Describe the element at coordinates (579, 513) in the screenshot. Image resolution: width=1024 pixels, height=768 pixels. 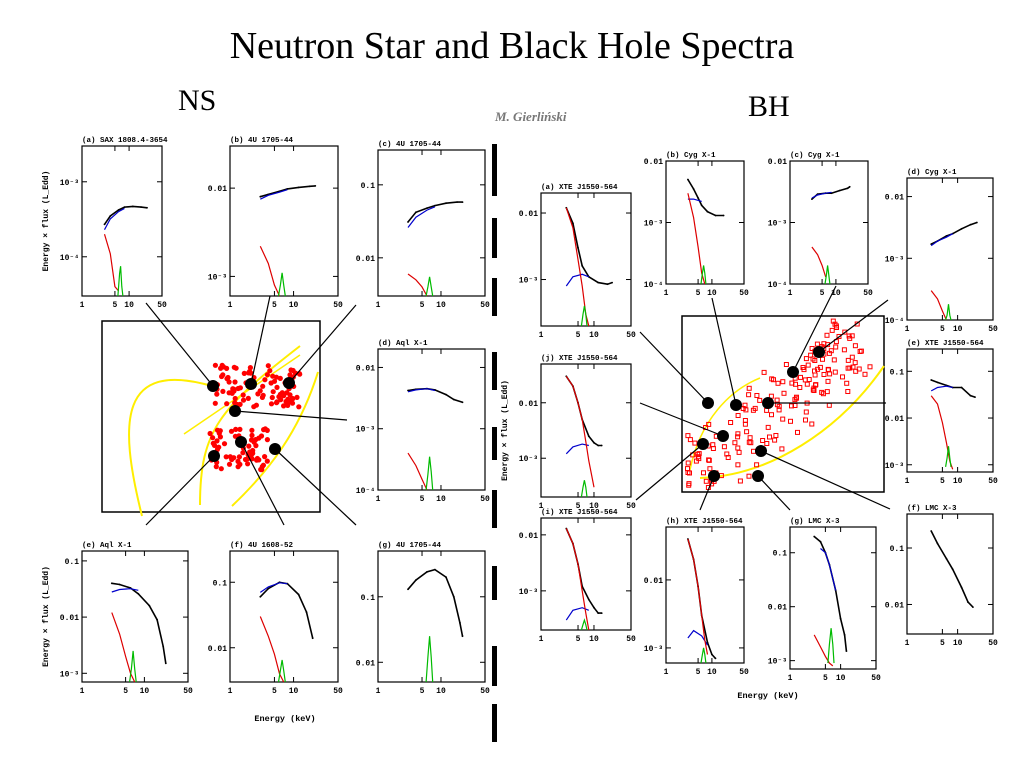
I see `panel-title: (i) XTE J1550-564` at that location.